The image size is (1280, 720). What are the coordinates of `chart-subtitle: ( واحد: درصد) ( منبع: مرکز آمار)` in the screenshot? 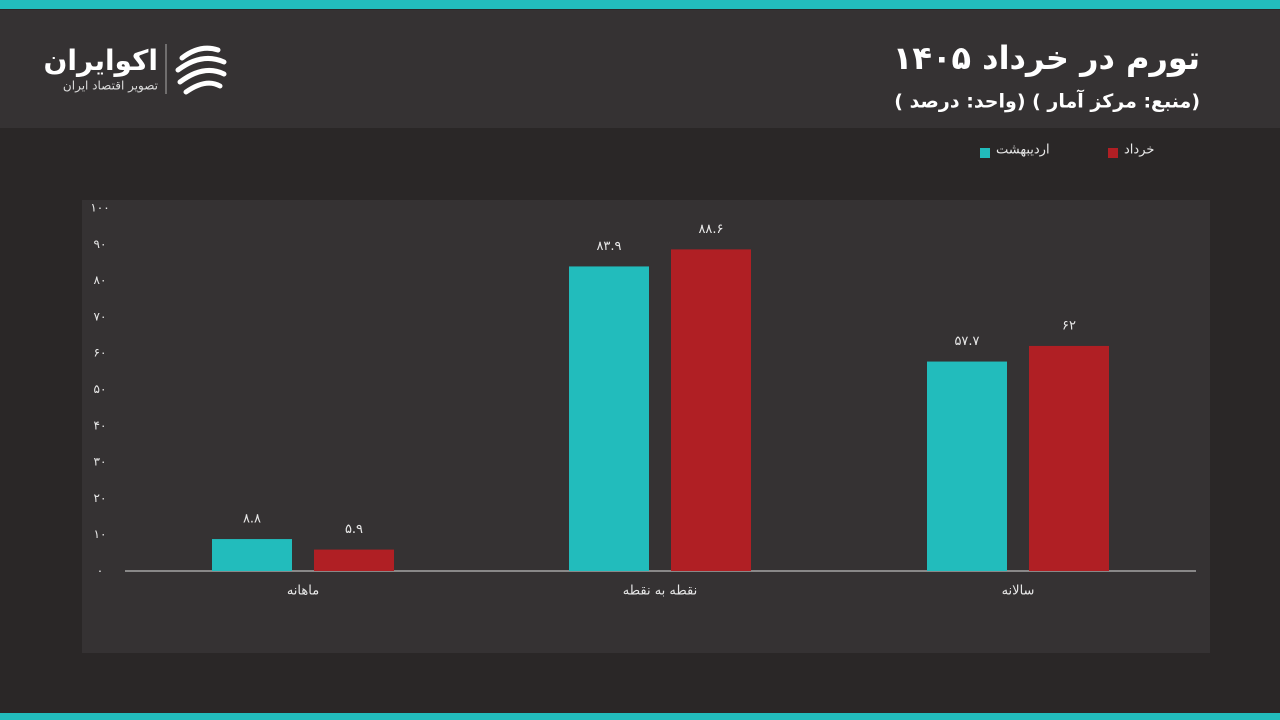 It's located at (1047, 101).